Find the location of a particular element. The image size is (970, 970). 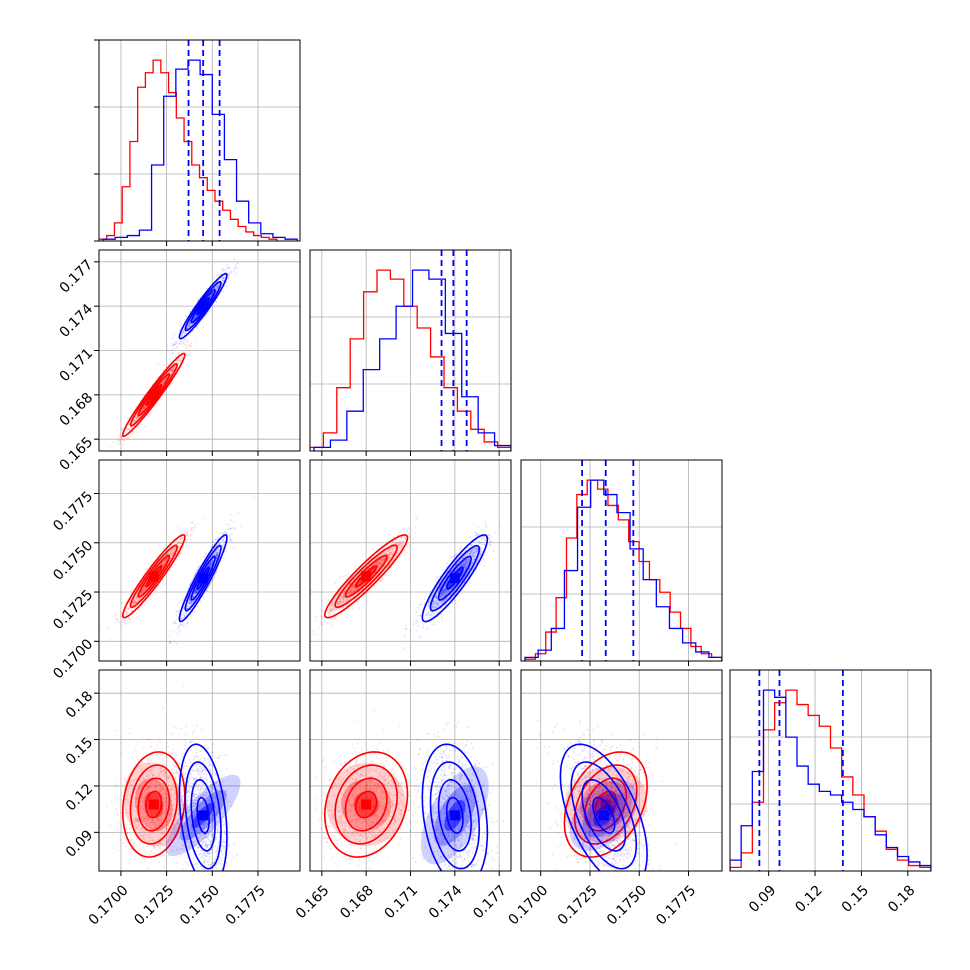

y-tick-label: 0.1750 is located at coordinates (73, 561).